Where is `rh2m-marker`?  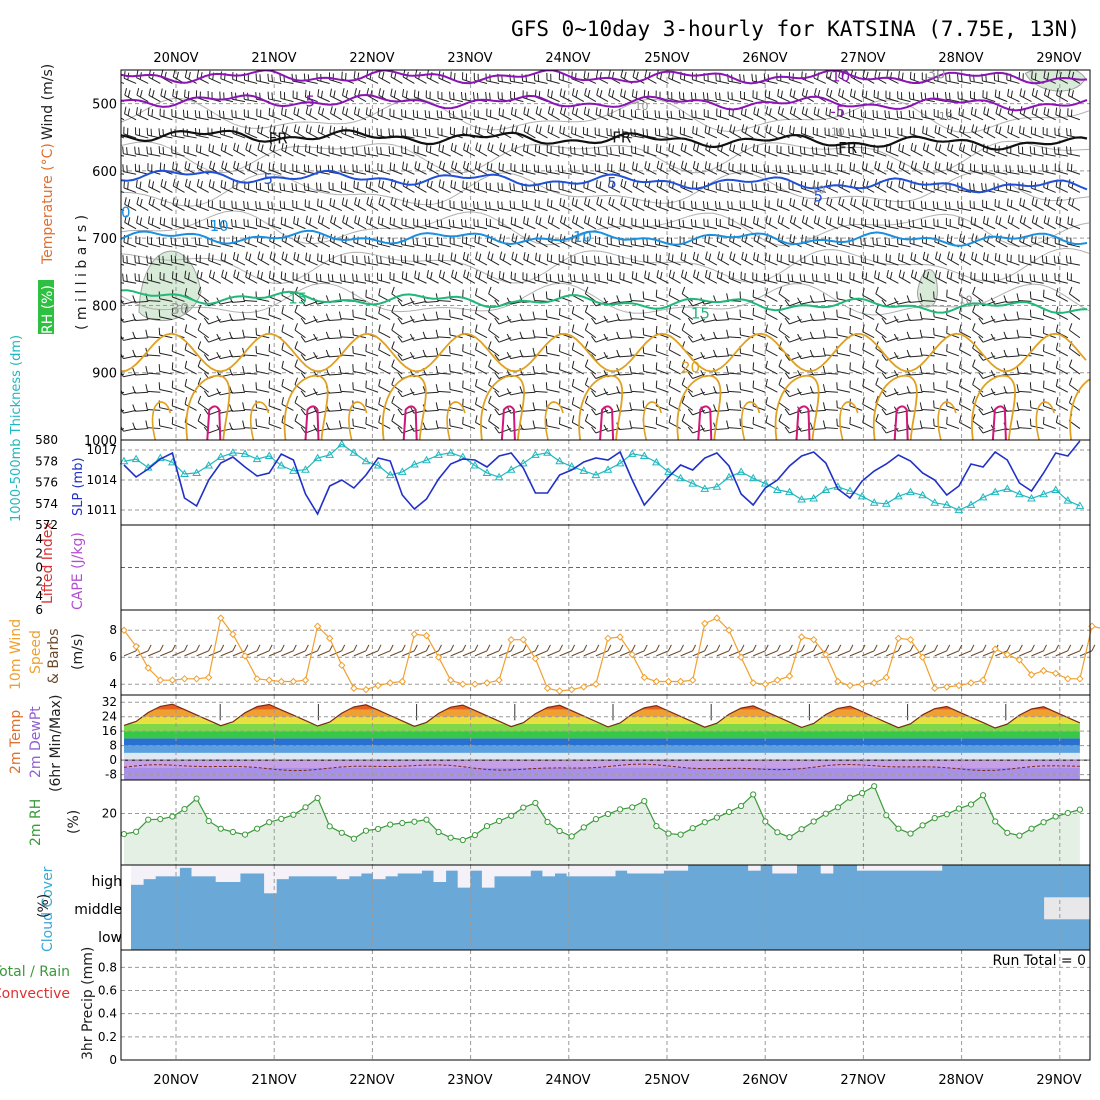 rh2m-marker is located at coordinates (511, 815).